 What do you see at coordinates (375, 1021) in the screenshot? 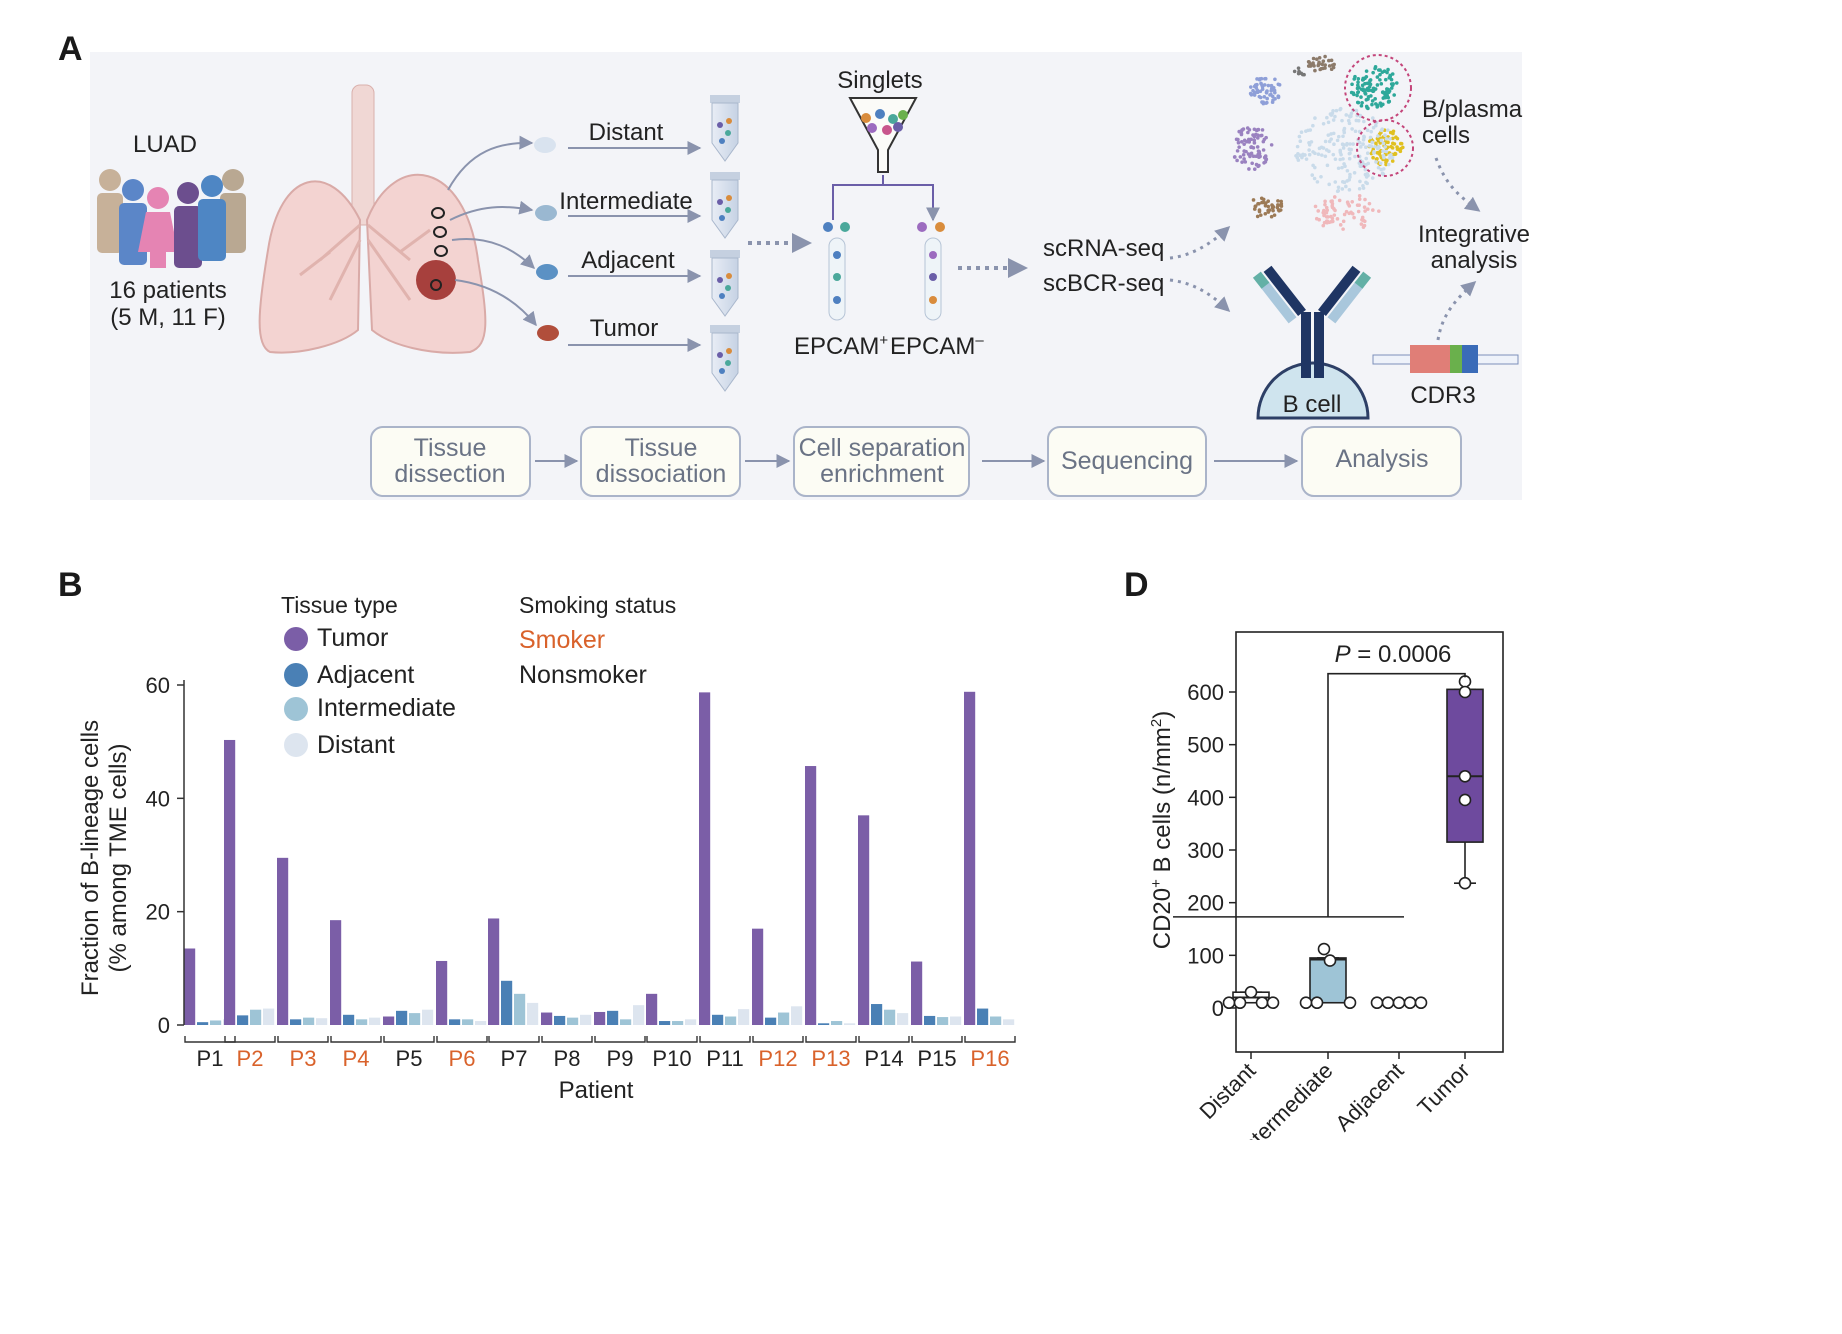
I see `bar-p4-distant` at bounding box center [375, 1021].